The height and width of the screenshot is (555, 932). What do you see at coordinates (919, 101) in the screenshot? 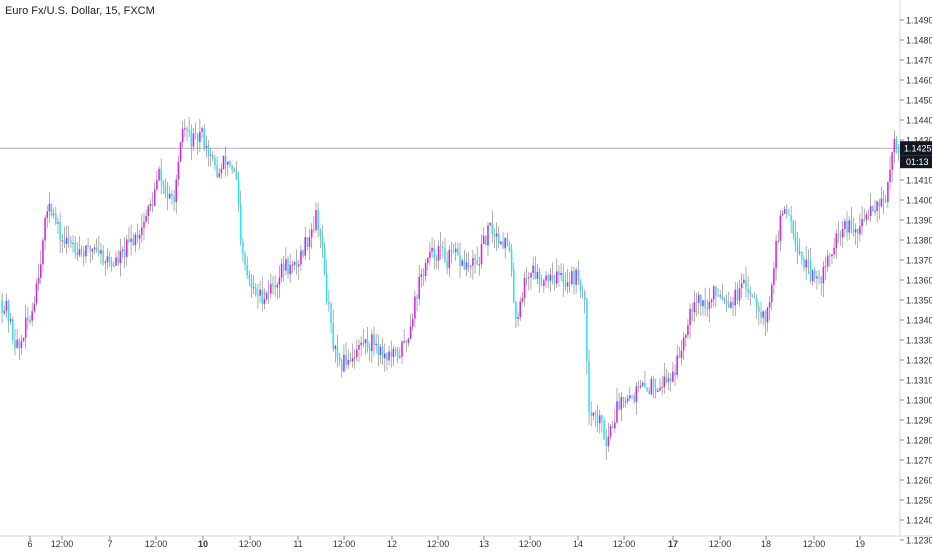
I see `y-tick-label: 1.14500` at bounding box center [919, 101].